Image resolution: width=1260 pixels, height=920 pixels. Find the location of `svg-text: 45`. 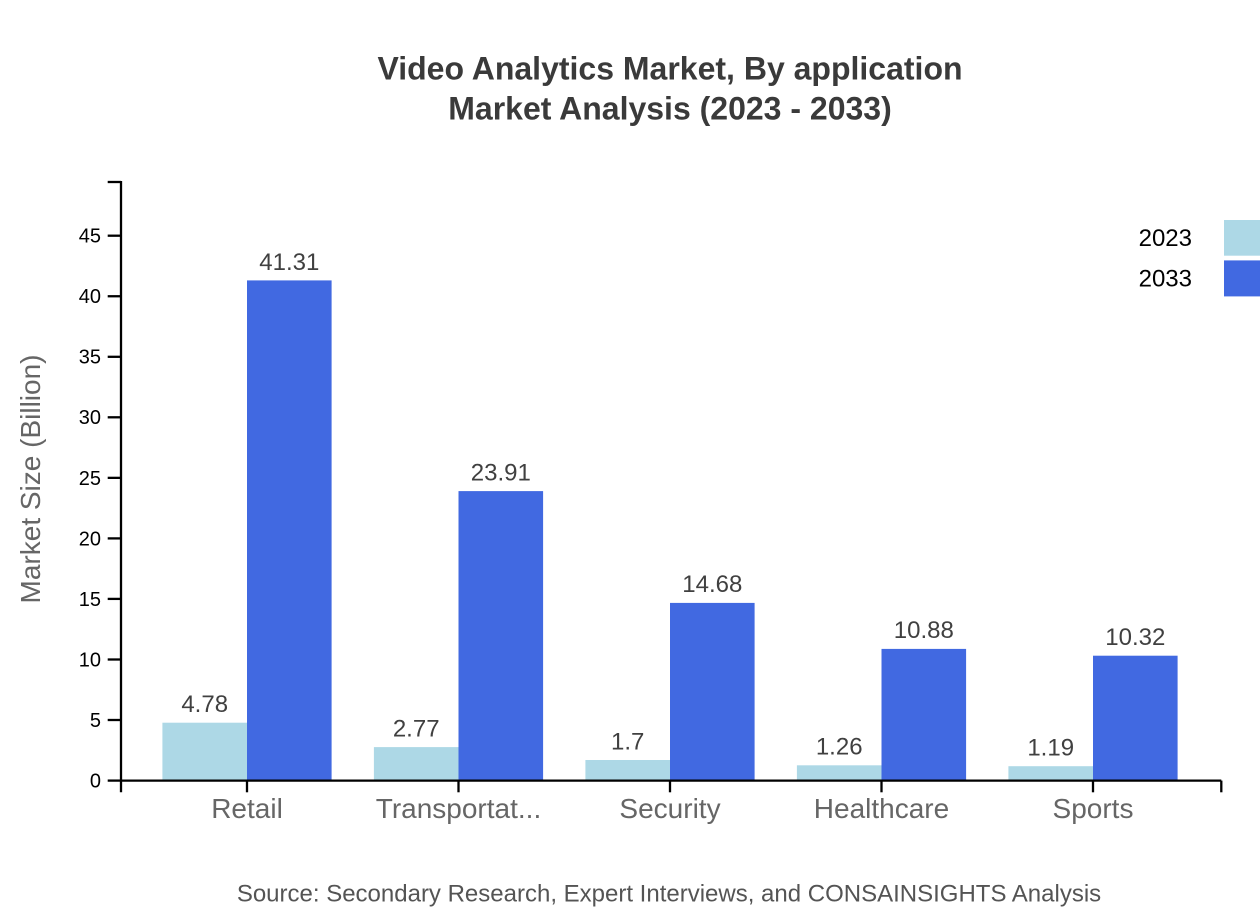

svg-text: 45 is located at coordinates (90, 237).